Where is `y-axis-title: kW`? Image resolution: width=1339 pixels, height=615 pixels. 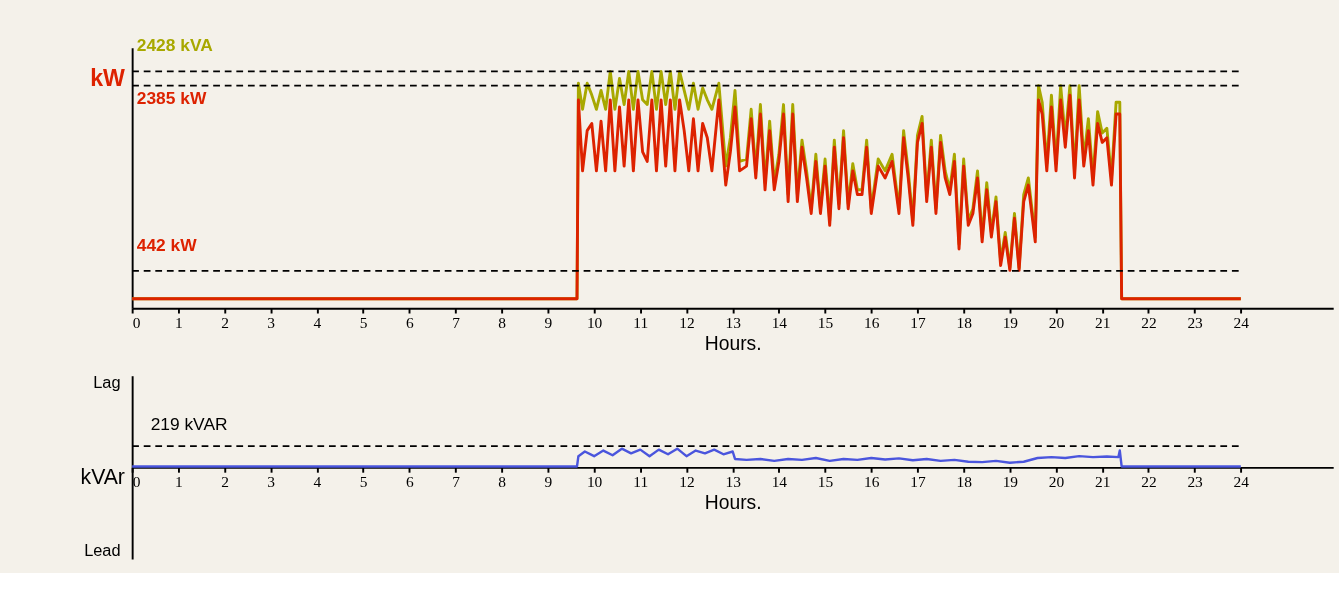 y-axis-title: kW is located at coordinates (108, 78).